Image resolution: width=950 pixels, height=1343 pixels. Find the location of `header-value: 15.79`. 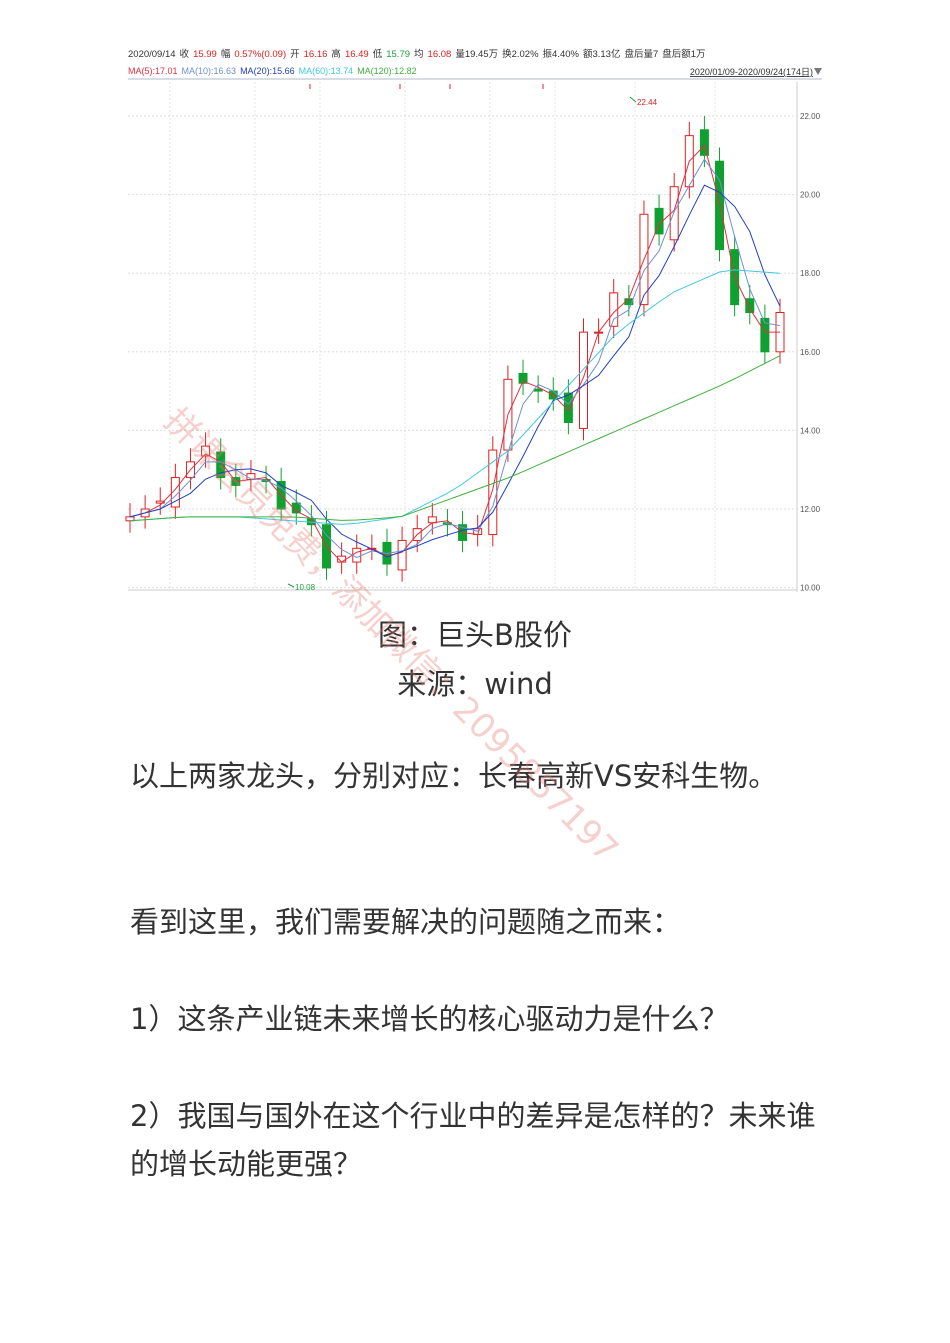

header-value: 15.79 is located at coordinates (398, 54).